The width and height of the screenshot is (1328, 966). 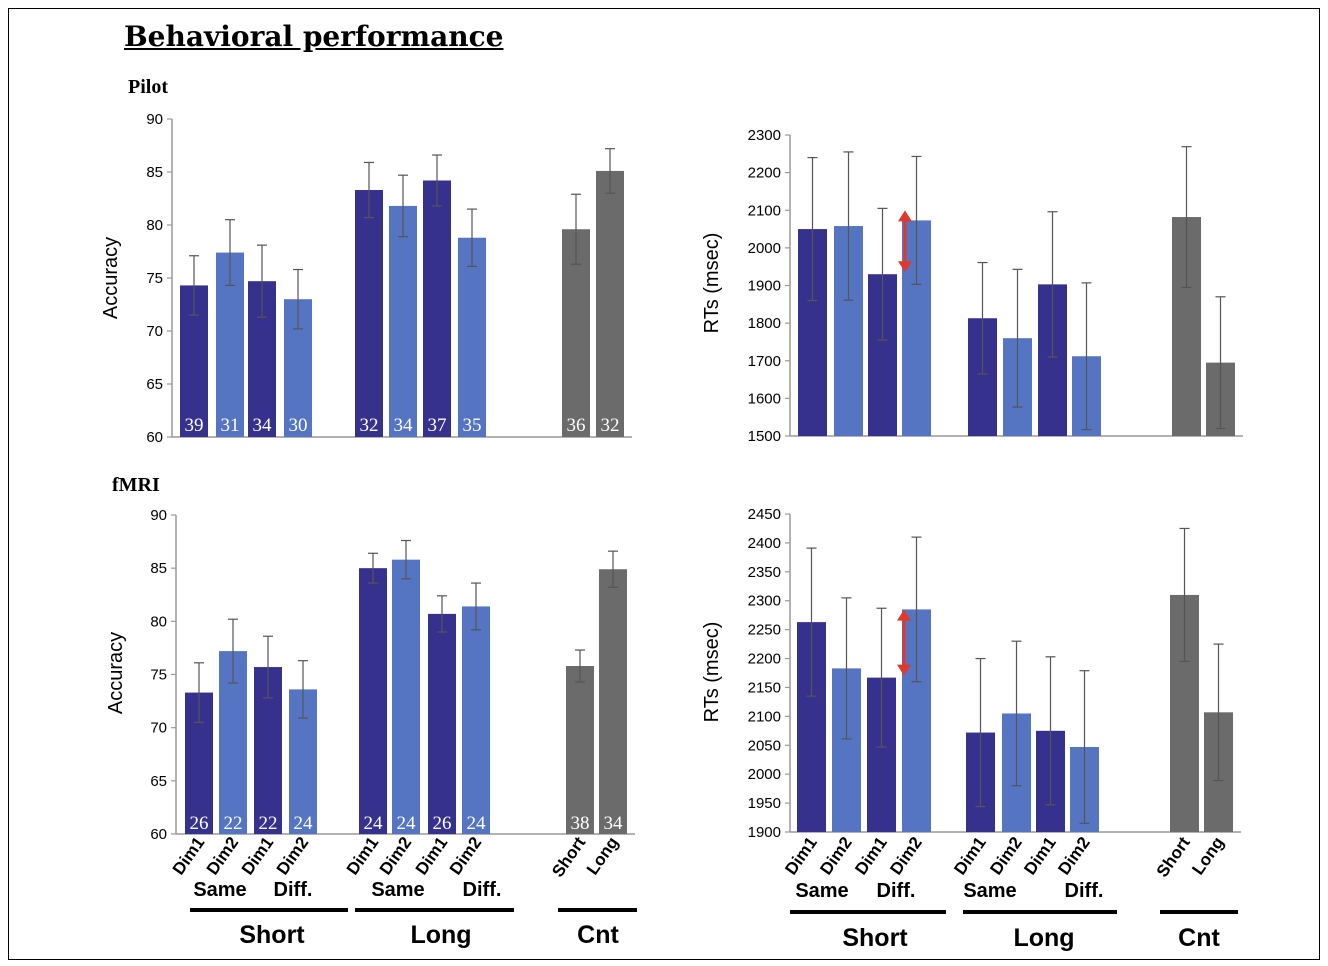 I want to click on y-tick-label: 2100, so click(x=764, y=716).